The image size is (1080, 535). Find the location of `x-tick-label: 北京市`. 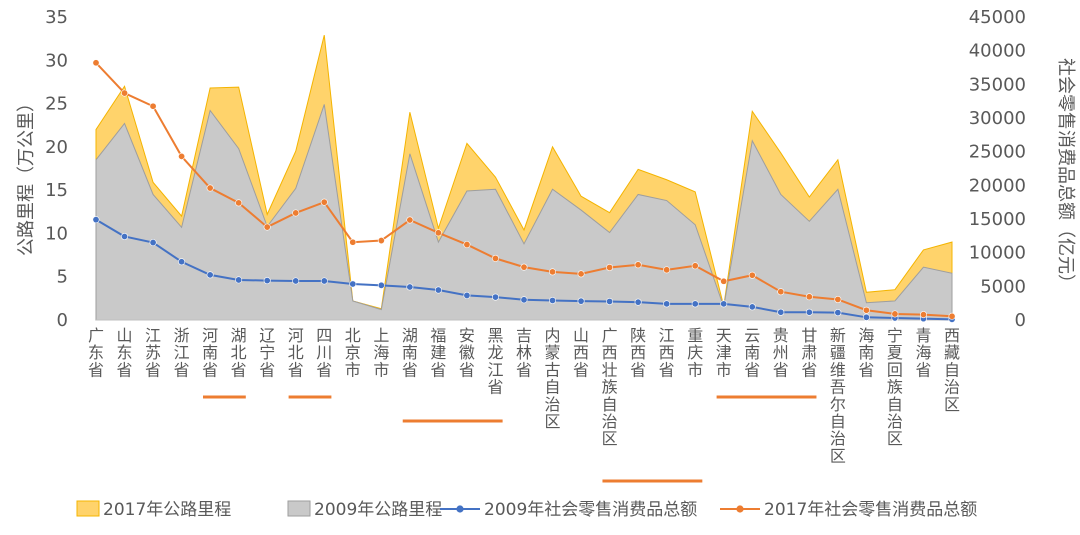

x-tick-label: 北京市 is located at coordinates (353, 352).